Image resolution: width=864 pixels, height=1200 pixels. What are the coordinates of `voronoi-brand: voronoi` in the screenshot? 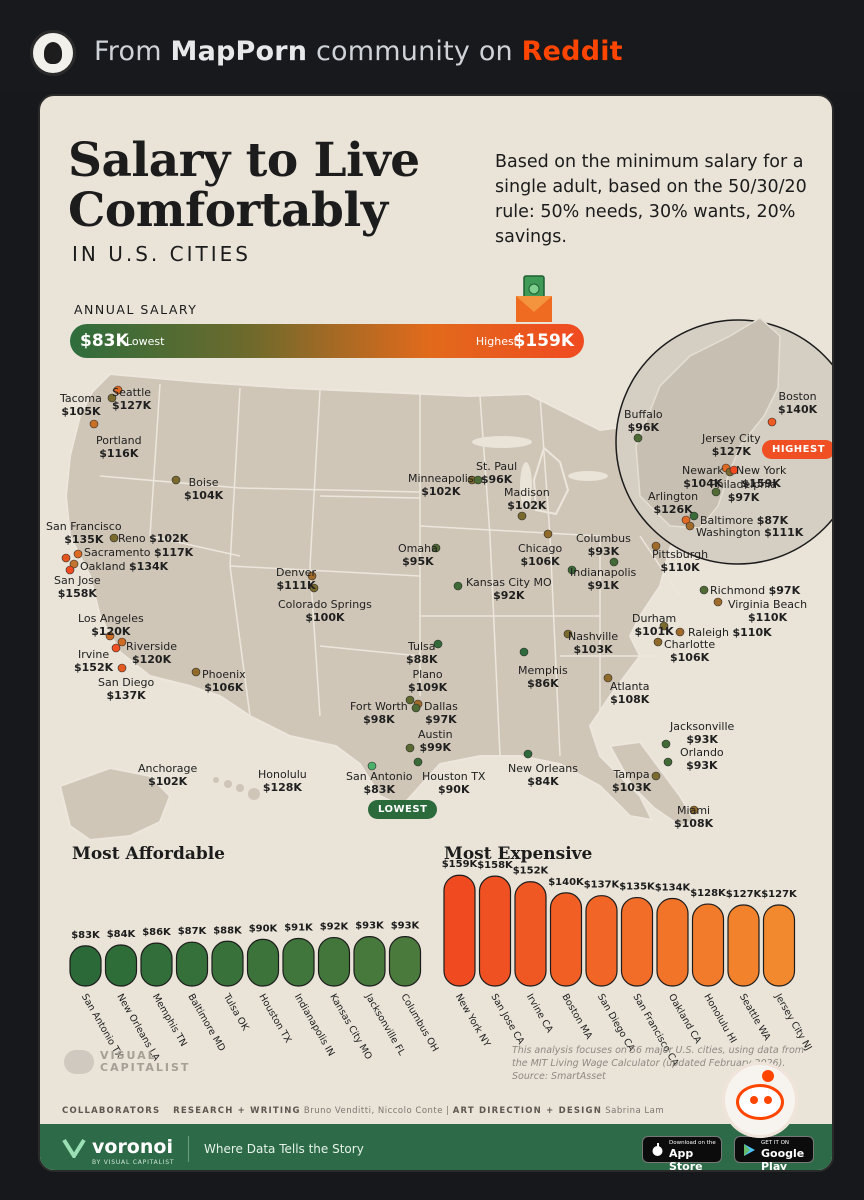 It's located at (132, 1147).